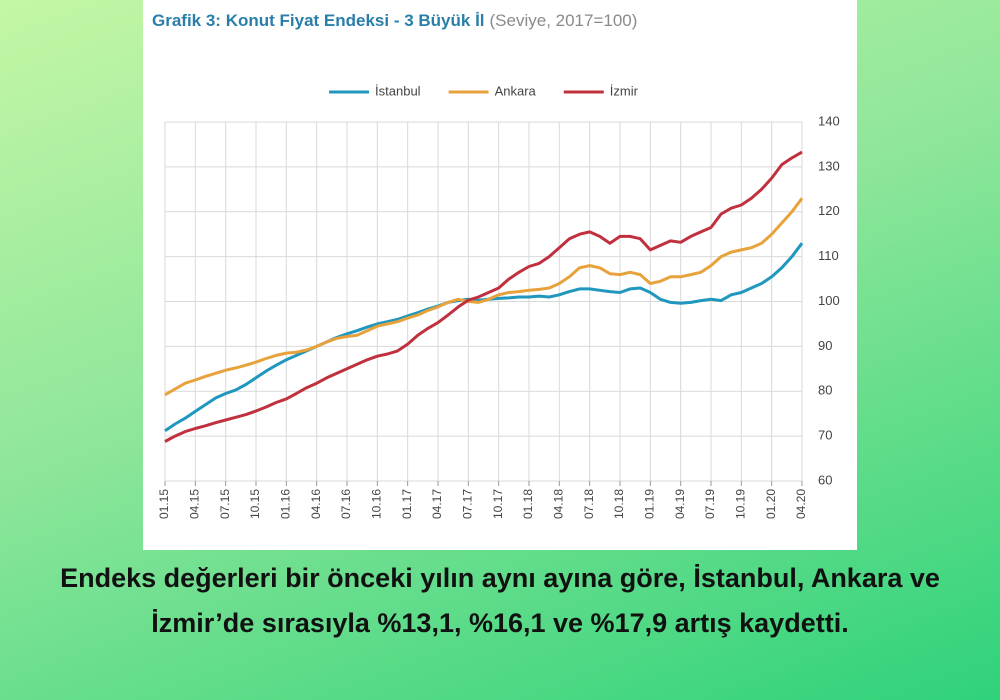 This screenshot has width=1000, height=700. Describe the element at coordinates (624, 90) in the screenshot. I see `legend-label: İzmir` at that location.